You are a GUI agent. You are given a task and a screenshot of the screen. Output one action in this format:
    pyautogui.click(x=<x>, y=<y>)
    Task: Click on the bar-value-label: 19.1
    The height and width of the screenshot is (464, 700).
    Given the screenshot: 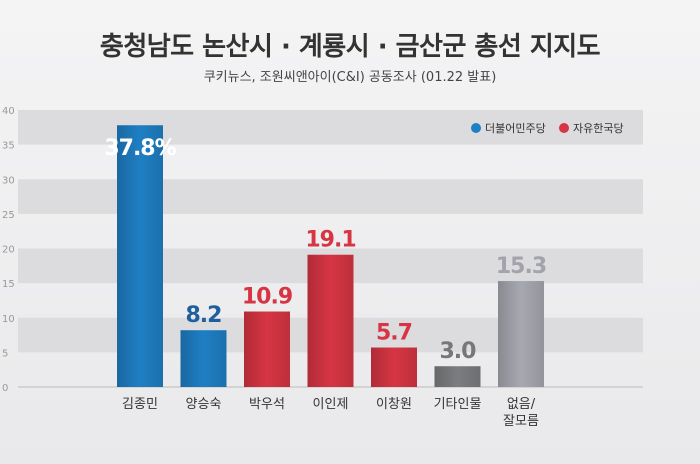 What is the action you would take?
    pyautogui.click(x=330, y=240)
    